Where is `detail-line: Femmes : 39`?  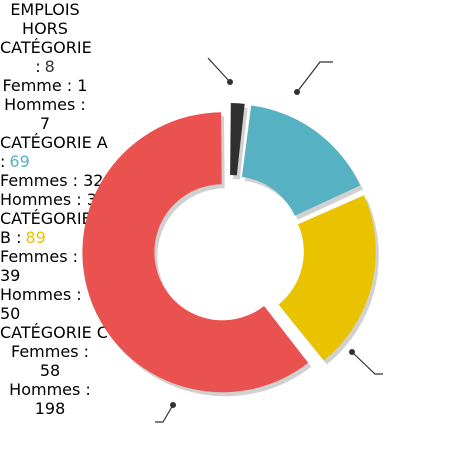 detail-line: Femmes : 39 is located at coordinates (39, 266).